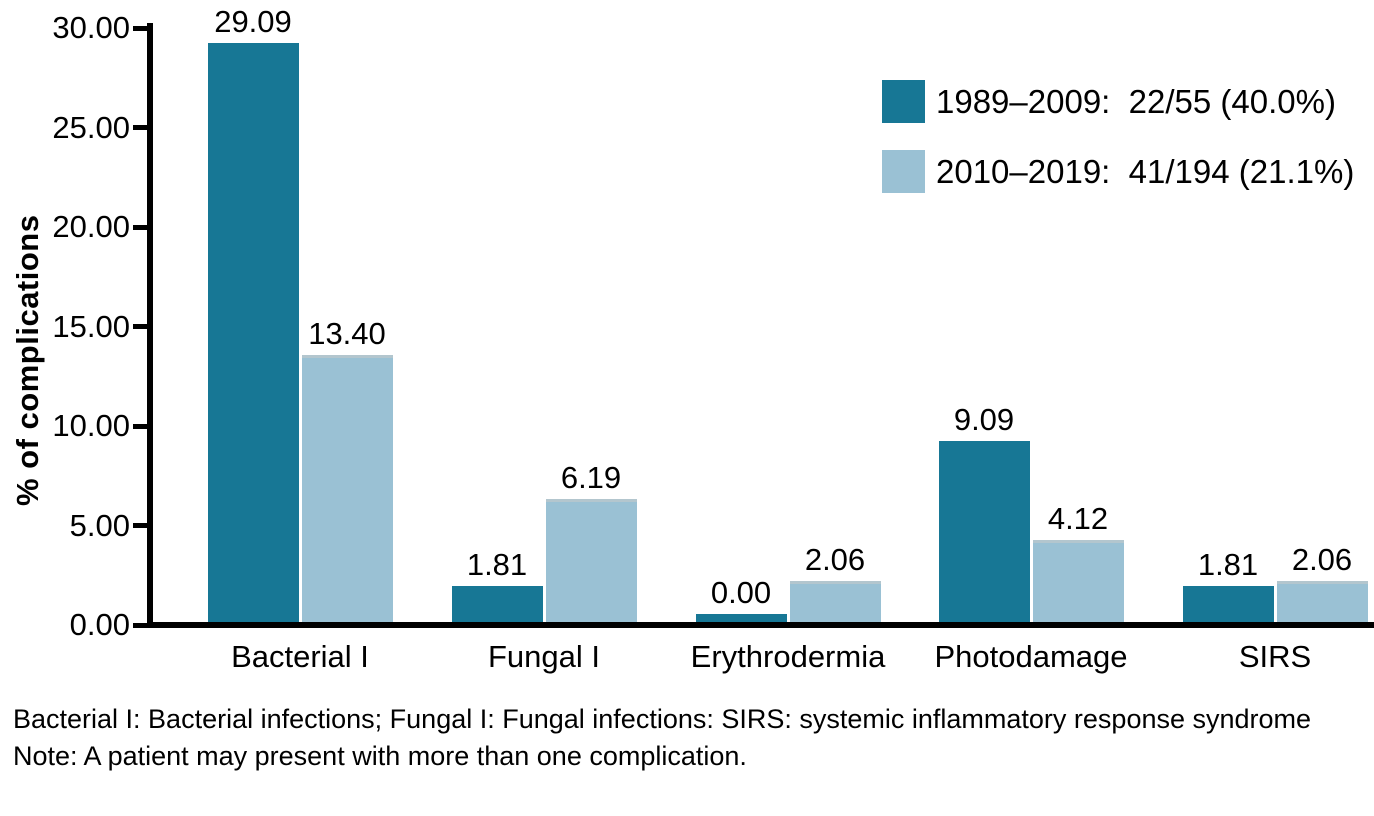 The height and width of the screenshot is (816, 1374). What do you see at coordinates (91, 27) in the screenshot?
I see `y-axis-tick-label: 30.00` at bounding box center [91, 27].